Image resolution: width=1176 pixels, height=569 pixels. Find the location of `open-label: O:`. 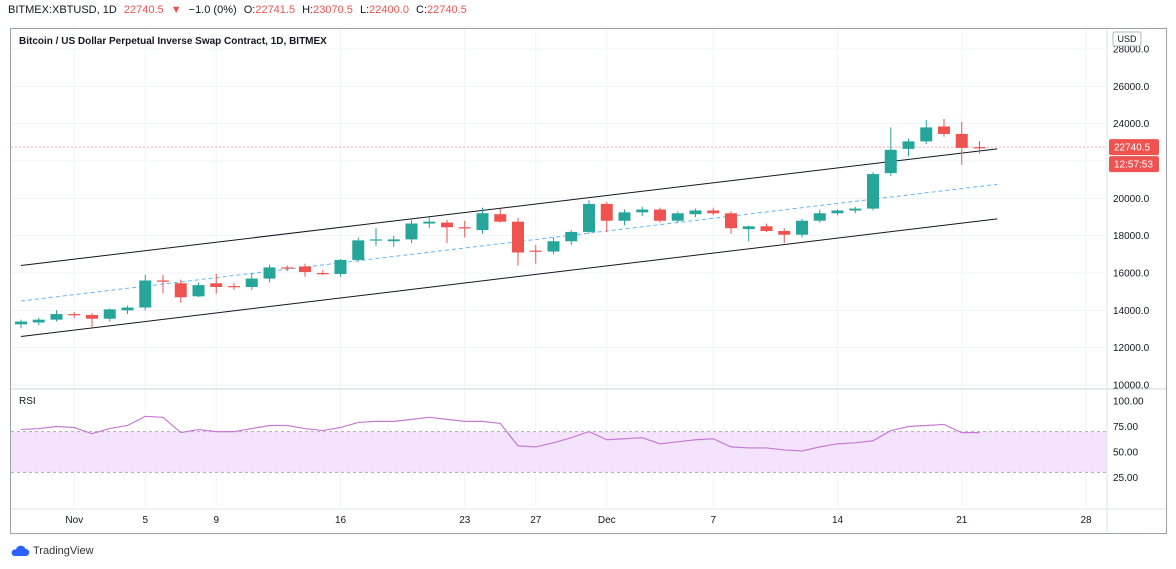

open-label: O: is located at coordinates (249, 10).